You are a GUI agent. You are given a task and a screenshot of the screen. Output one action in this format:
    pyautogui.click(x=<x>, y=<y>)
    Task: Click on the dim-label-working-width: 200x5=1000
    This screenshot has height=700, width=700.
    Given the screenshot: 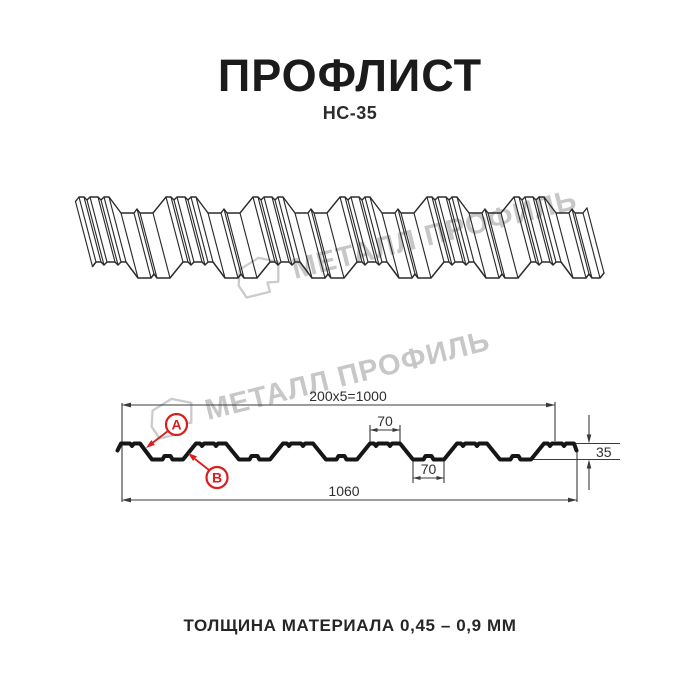 What is the action you would take?
    pyautogui.click(x=348, y=396)
    